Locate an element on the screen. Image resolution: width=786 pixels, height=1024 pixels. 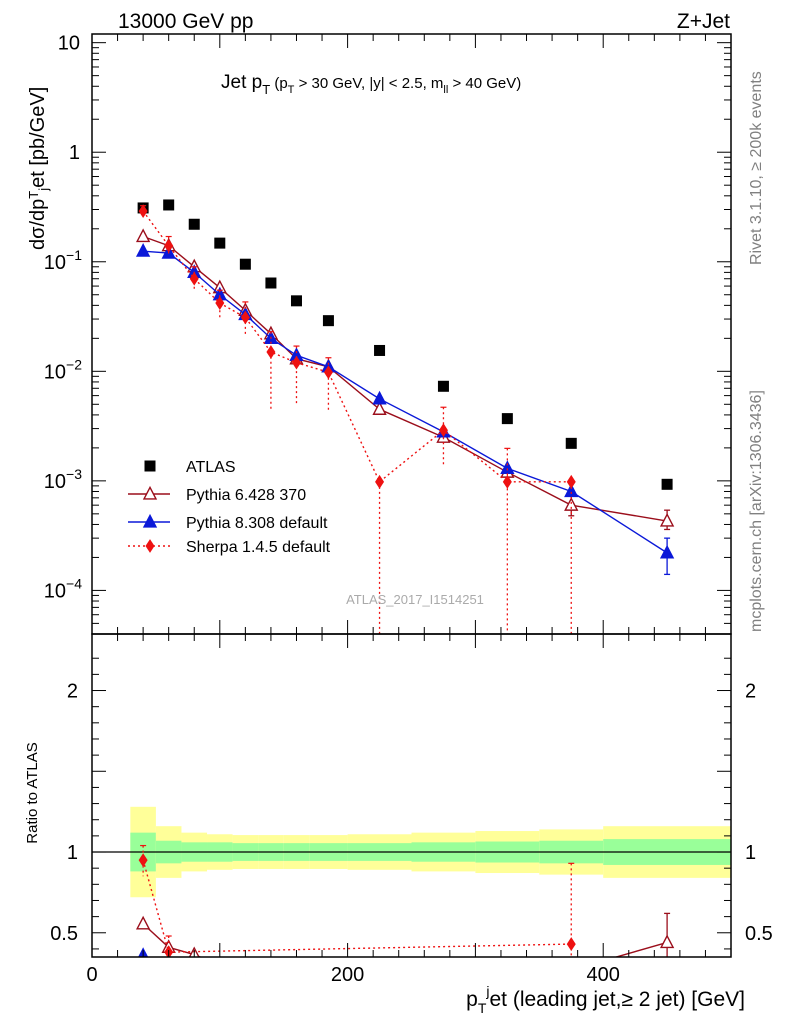
x-tick-labels: 0 200 400 is located at coordinates (352, 975).